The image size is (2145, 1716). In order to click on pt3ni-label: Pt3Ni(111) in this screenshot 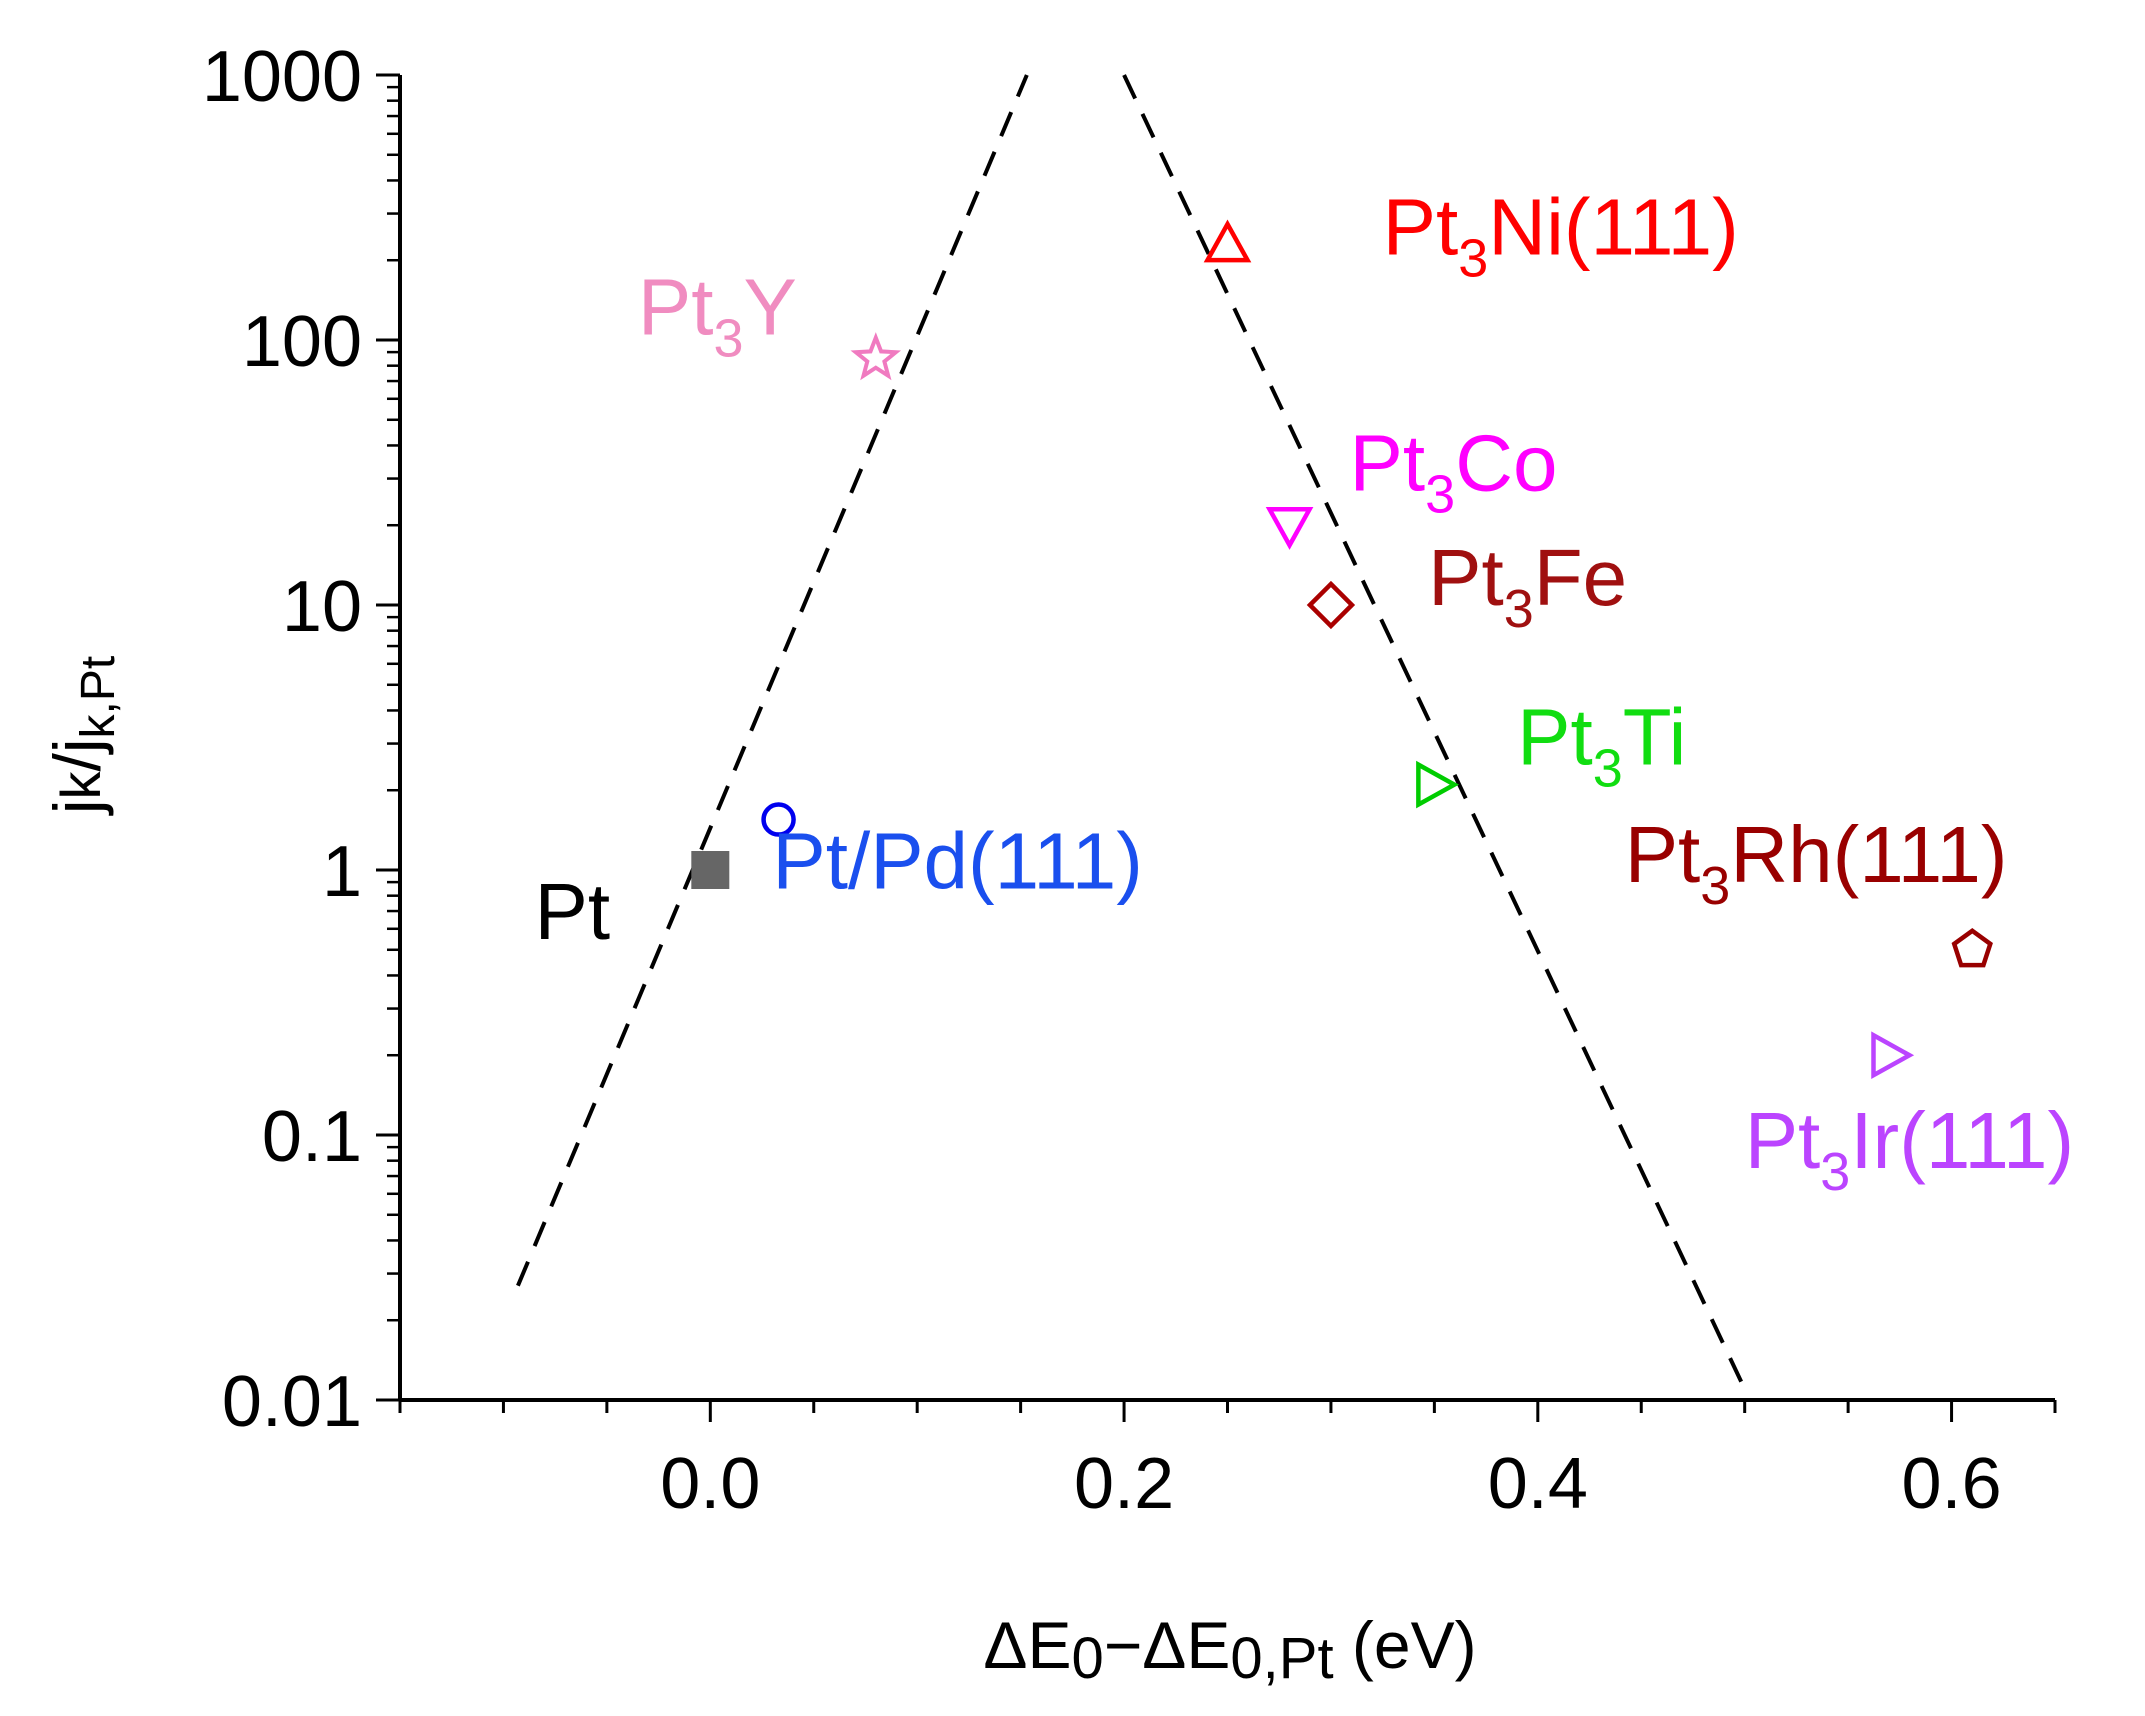, I will do `click(1561, 236)`.